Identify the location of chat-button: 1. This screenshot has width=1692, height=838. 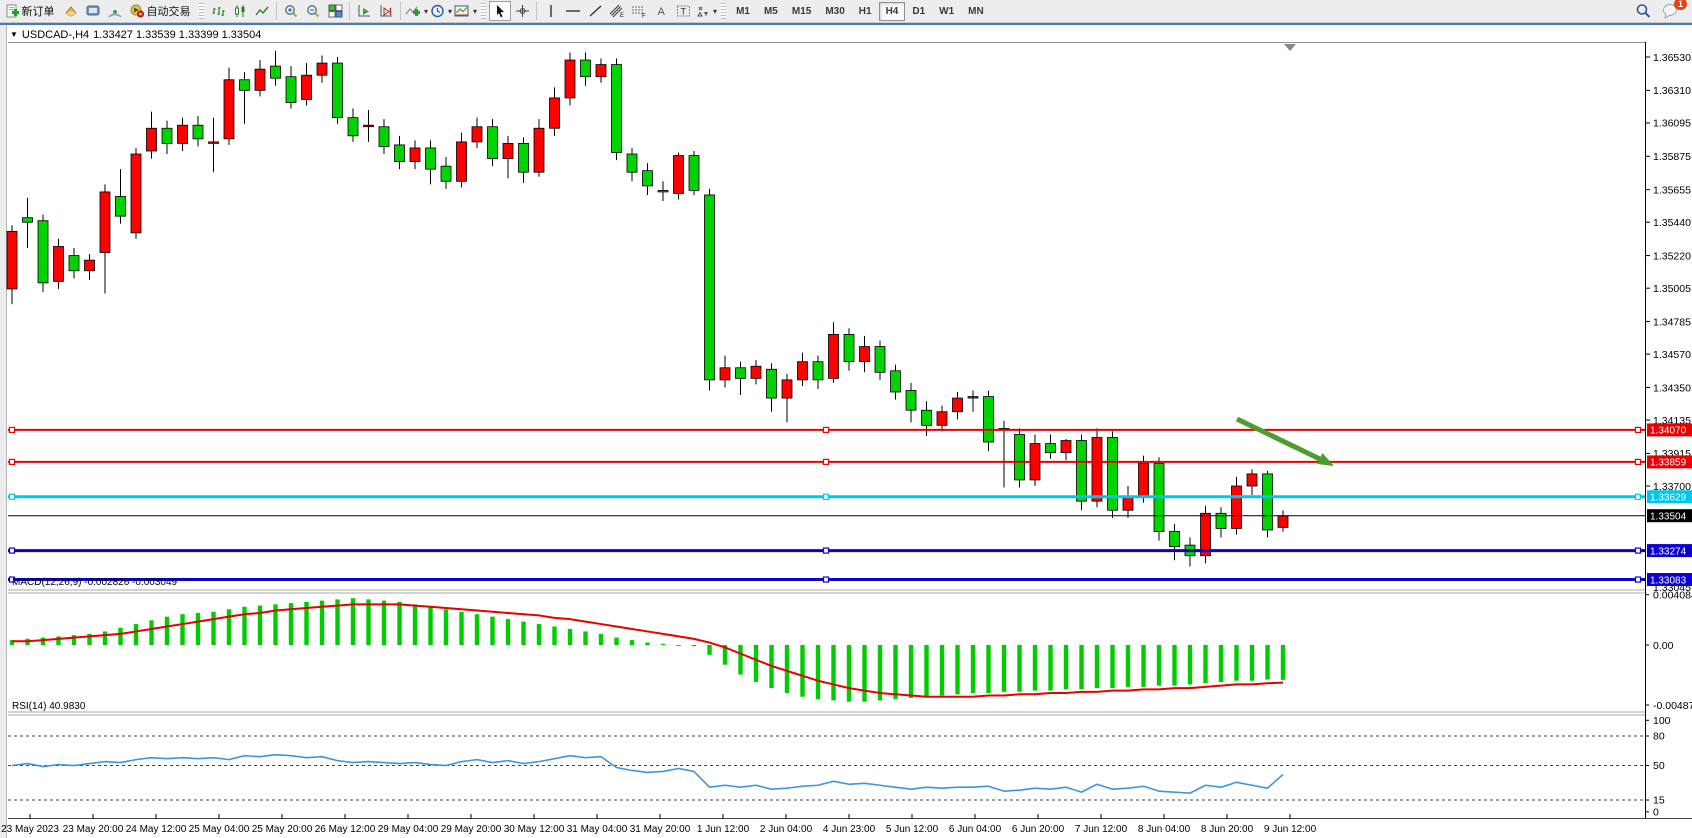
(1673, 10).